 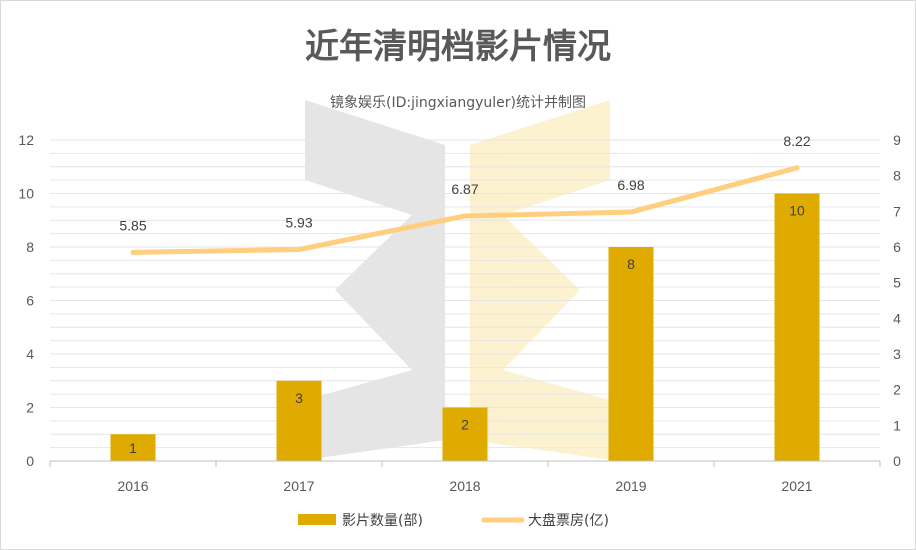 I want to click on line-point-2017, so click(x=299, y=249).